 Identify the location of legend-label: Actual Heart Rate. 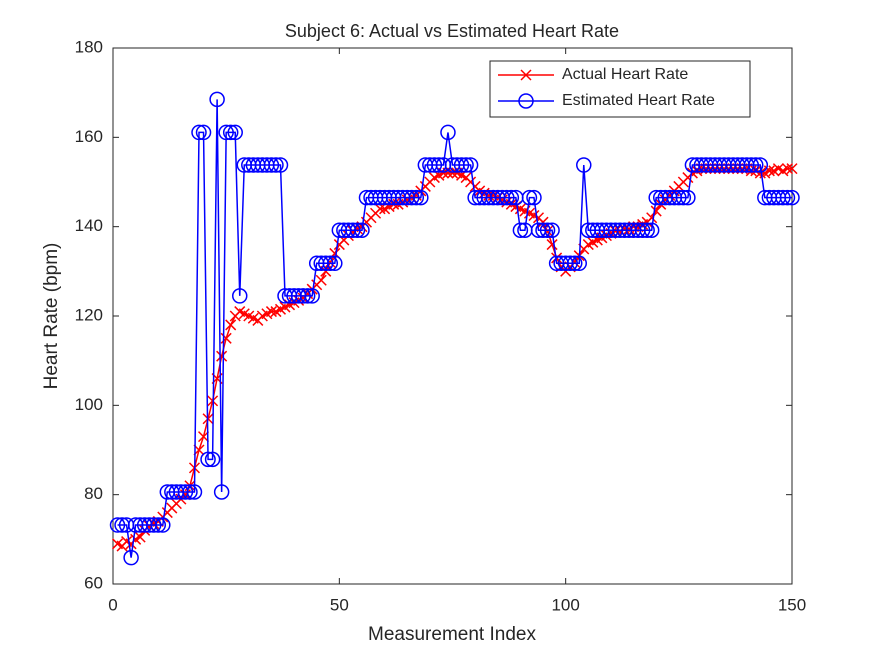
(625, 74).